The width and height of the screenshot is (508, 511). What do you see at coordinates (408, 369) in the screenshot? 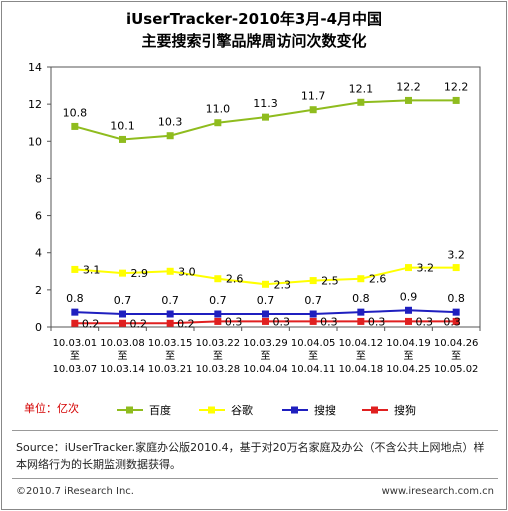
I see `x-tick-label: 10.04.25` at bounding box center [408, 369].